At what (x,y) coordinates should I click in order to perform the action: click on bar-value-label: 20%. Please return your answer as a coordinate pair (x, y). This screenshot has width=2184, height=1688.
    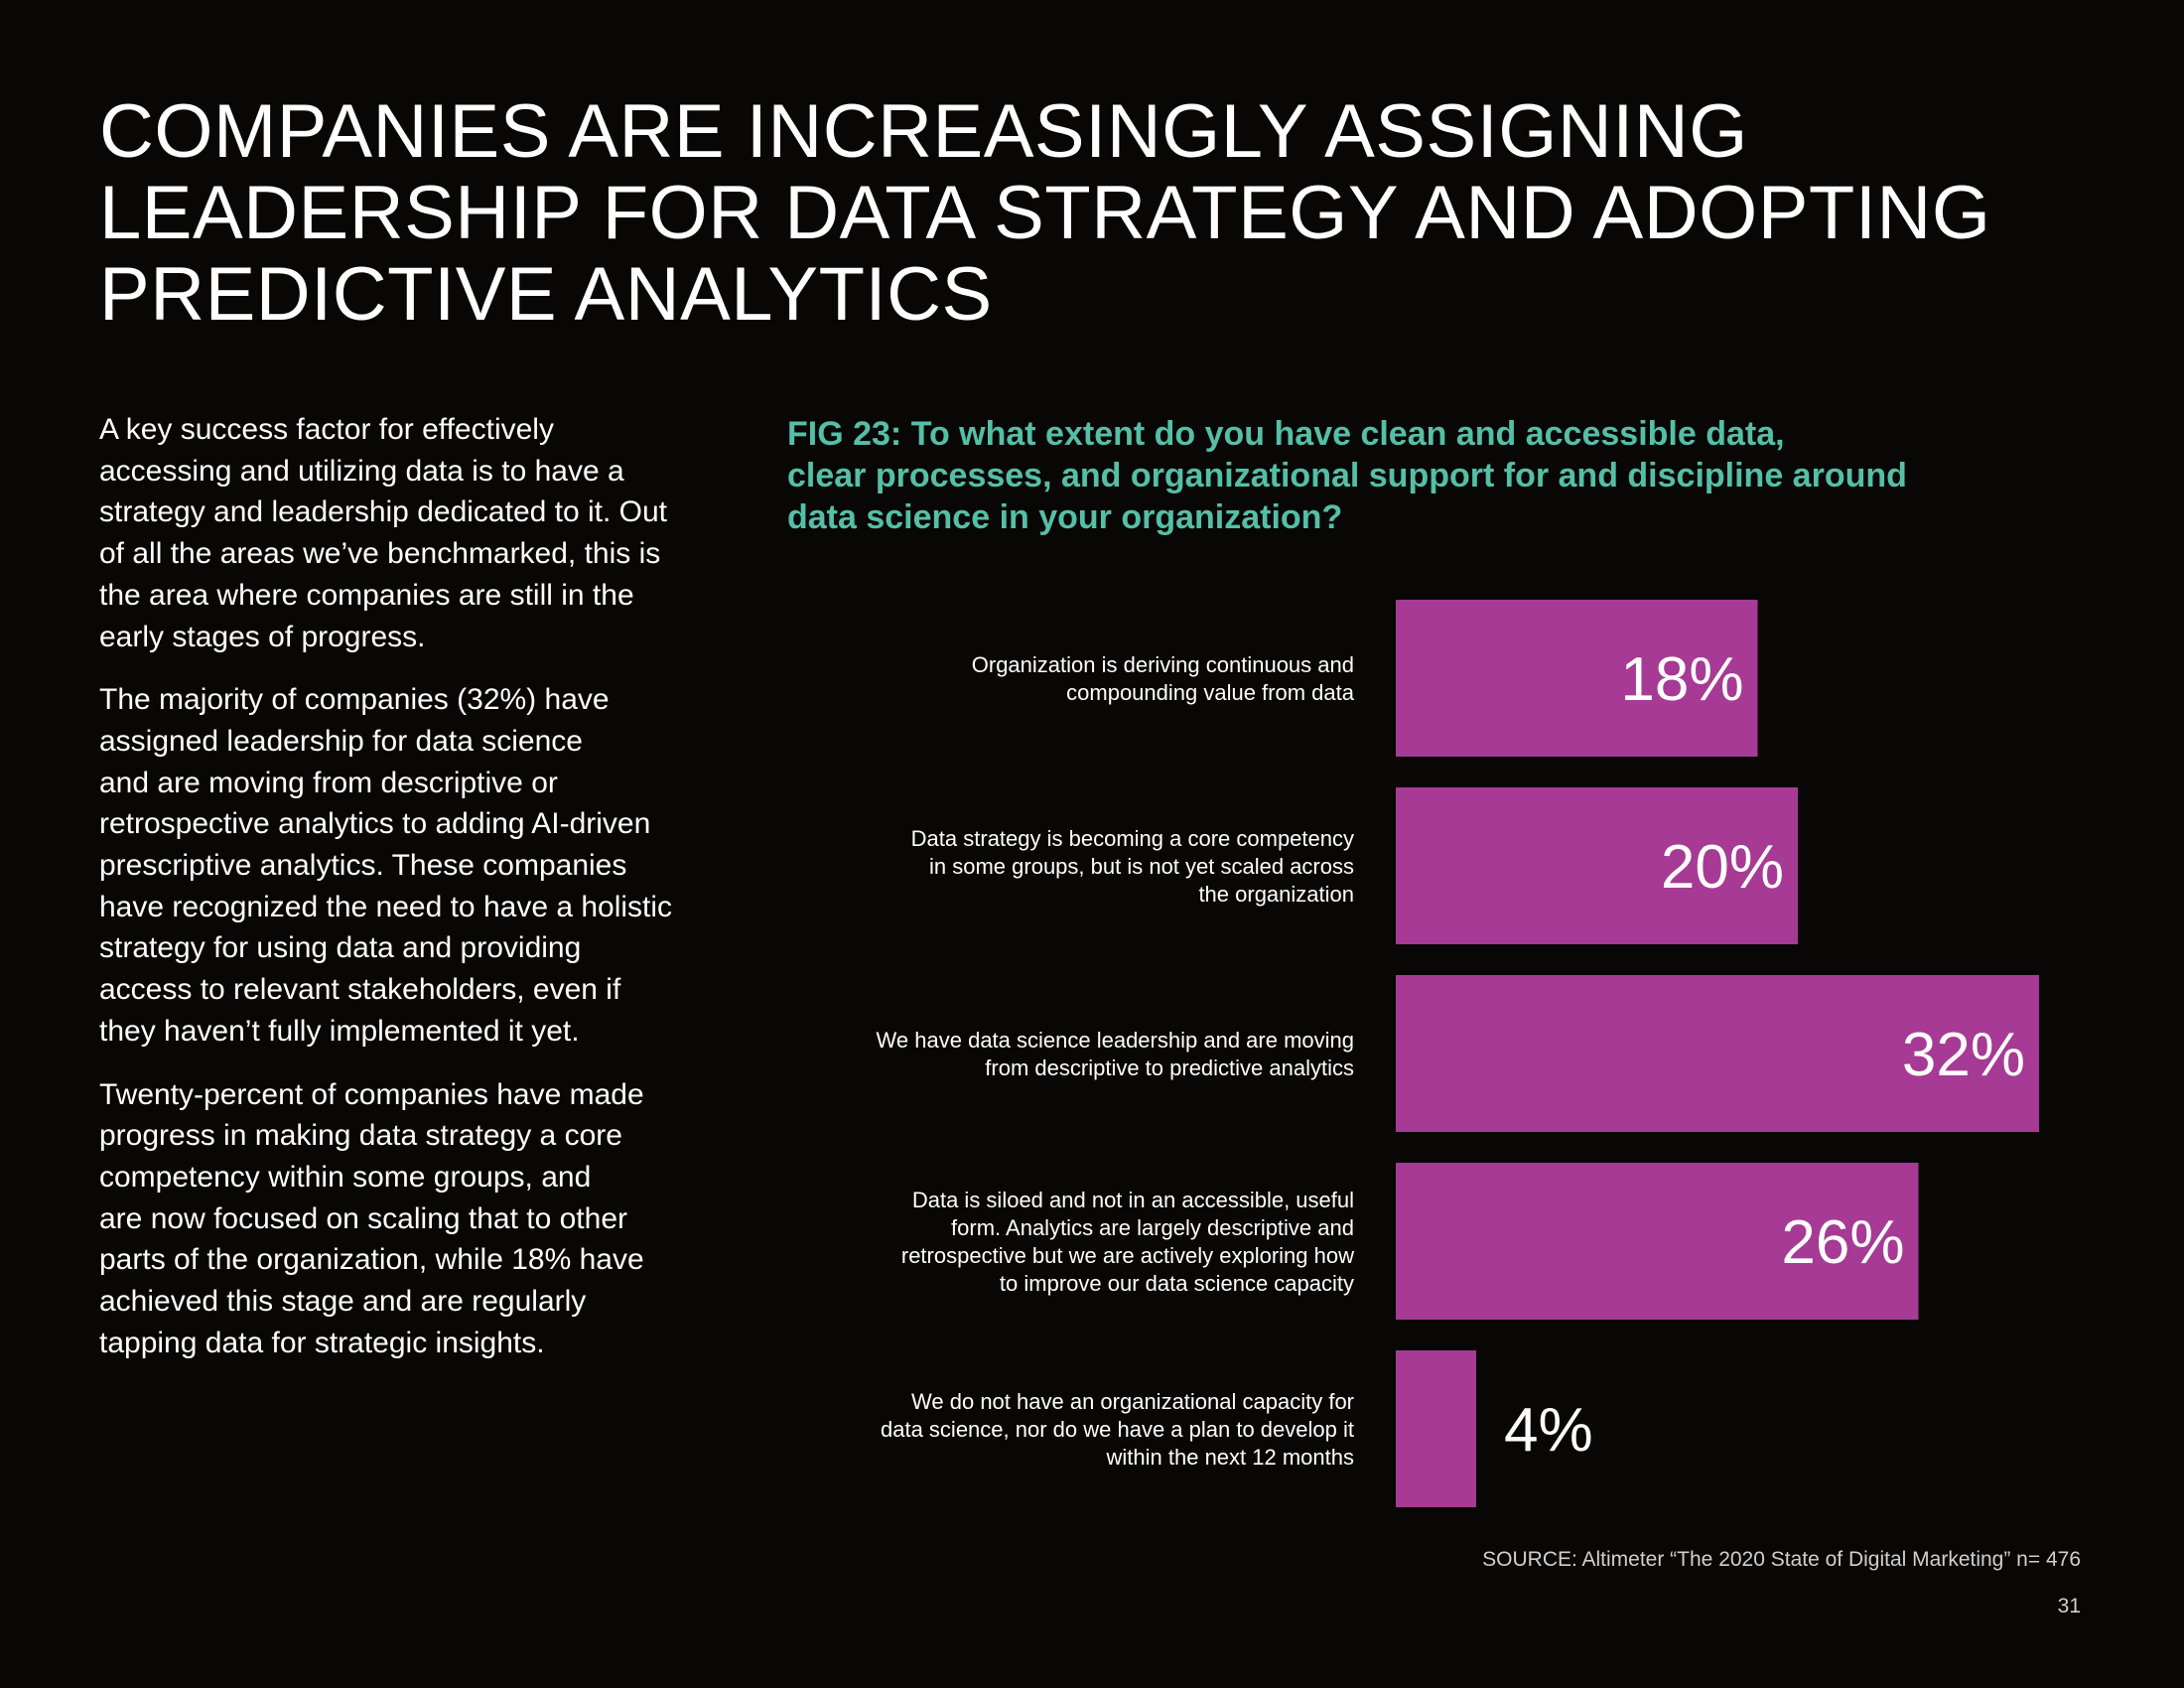
    Looking at the image, I should click on (1722, 867).